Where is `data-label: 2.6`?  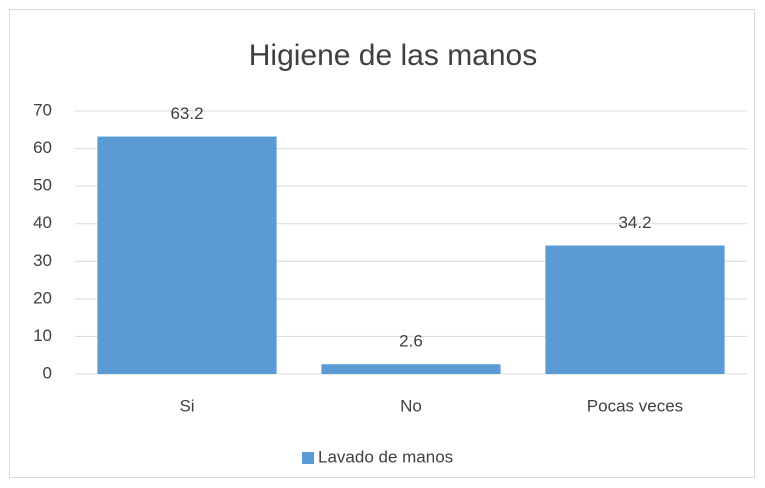
data-label: 2.6 is located at coordinates (411, 341).